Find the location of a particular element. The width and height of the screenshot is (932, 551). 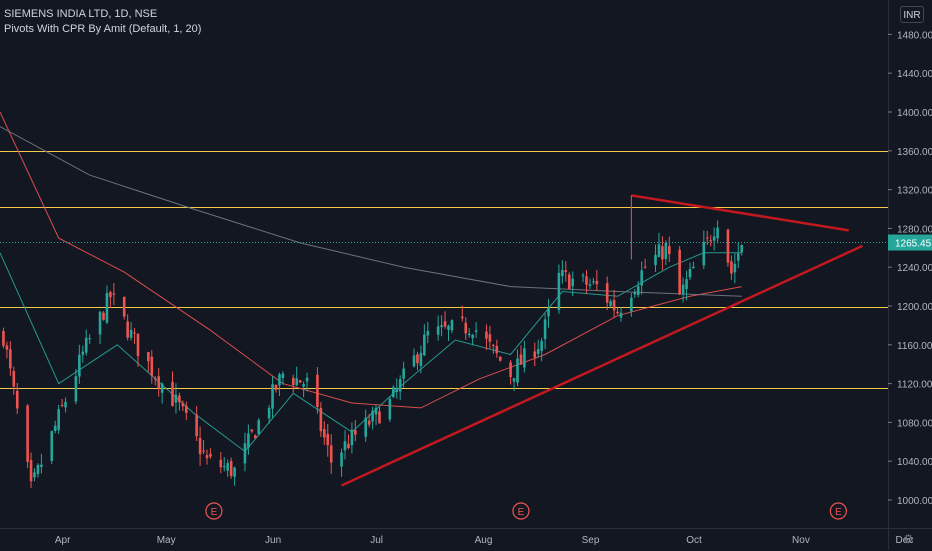

price-tick-label: 1320.00 is located at coordinates (914, 191).